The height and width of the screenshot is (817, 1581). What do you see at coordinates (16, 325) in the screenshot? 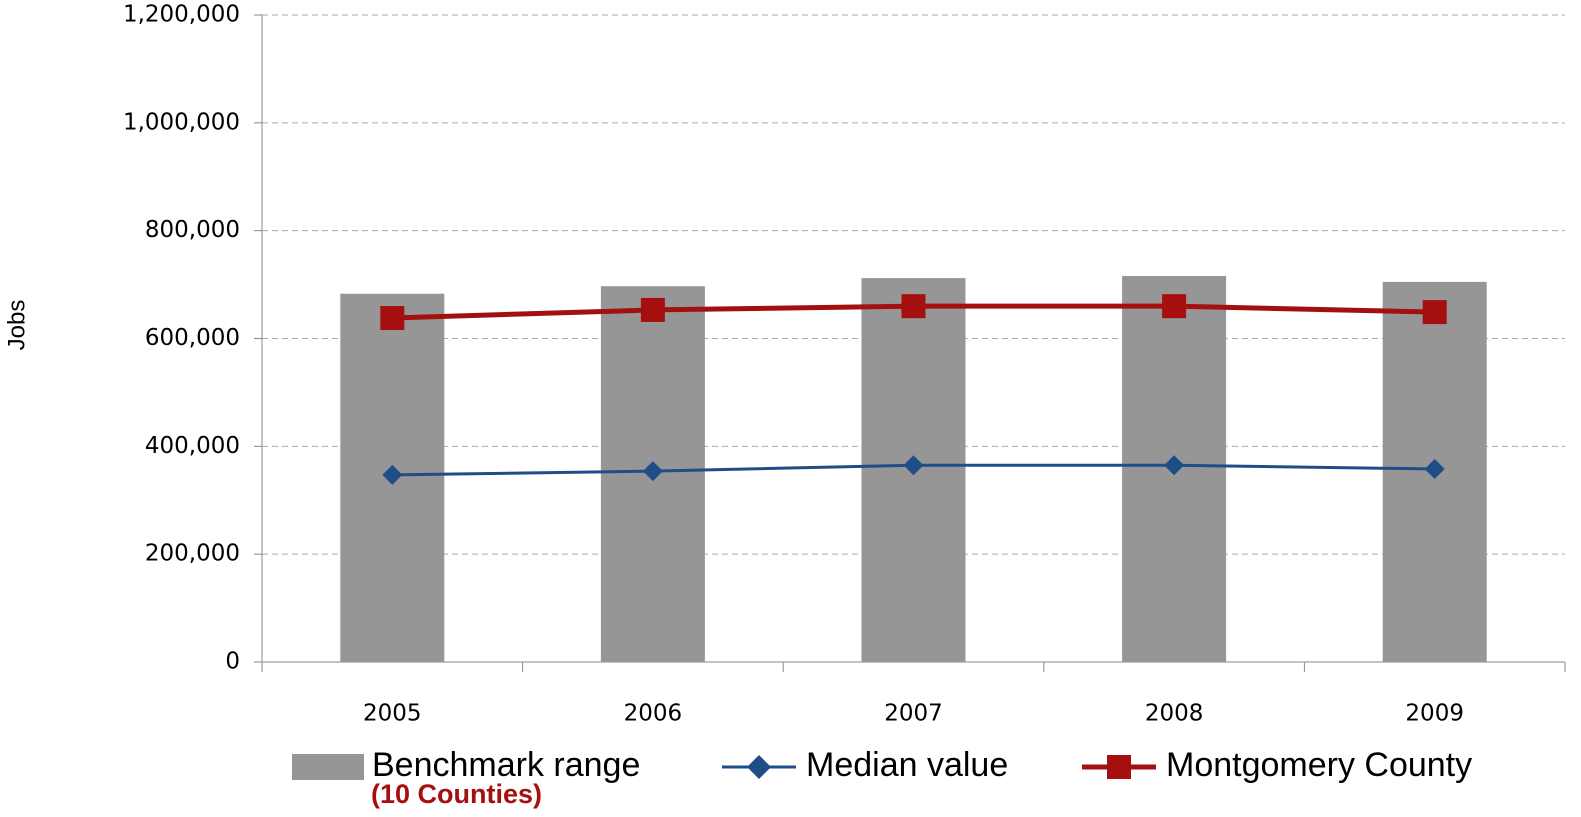
I see `y-axis-label: Jobs` at bounding box center [16, 325].